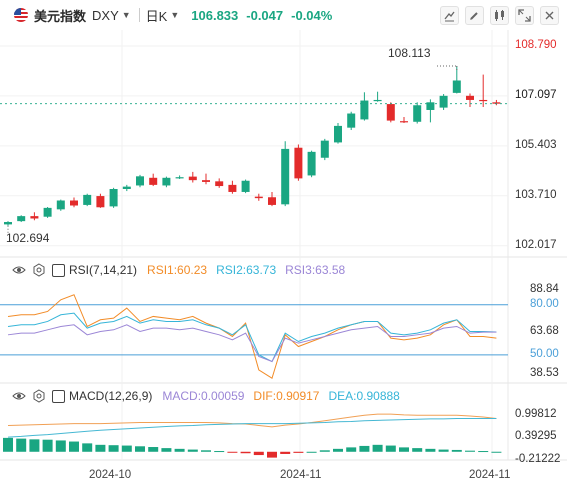 This screenshot has width=567, height=489. What do you see at coordinates (156, 16) in the screenshot?
I see `timeframe-selector: 日K` at bounding box center [156, 16].